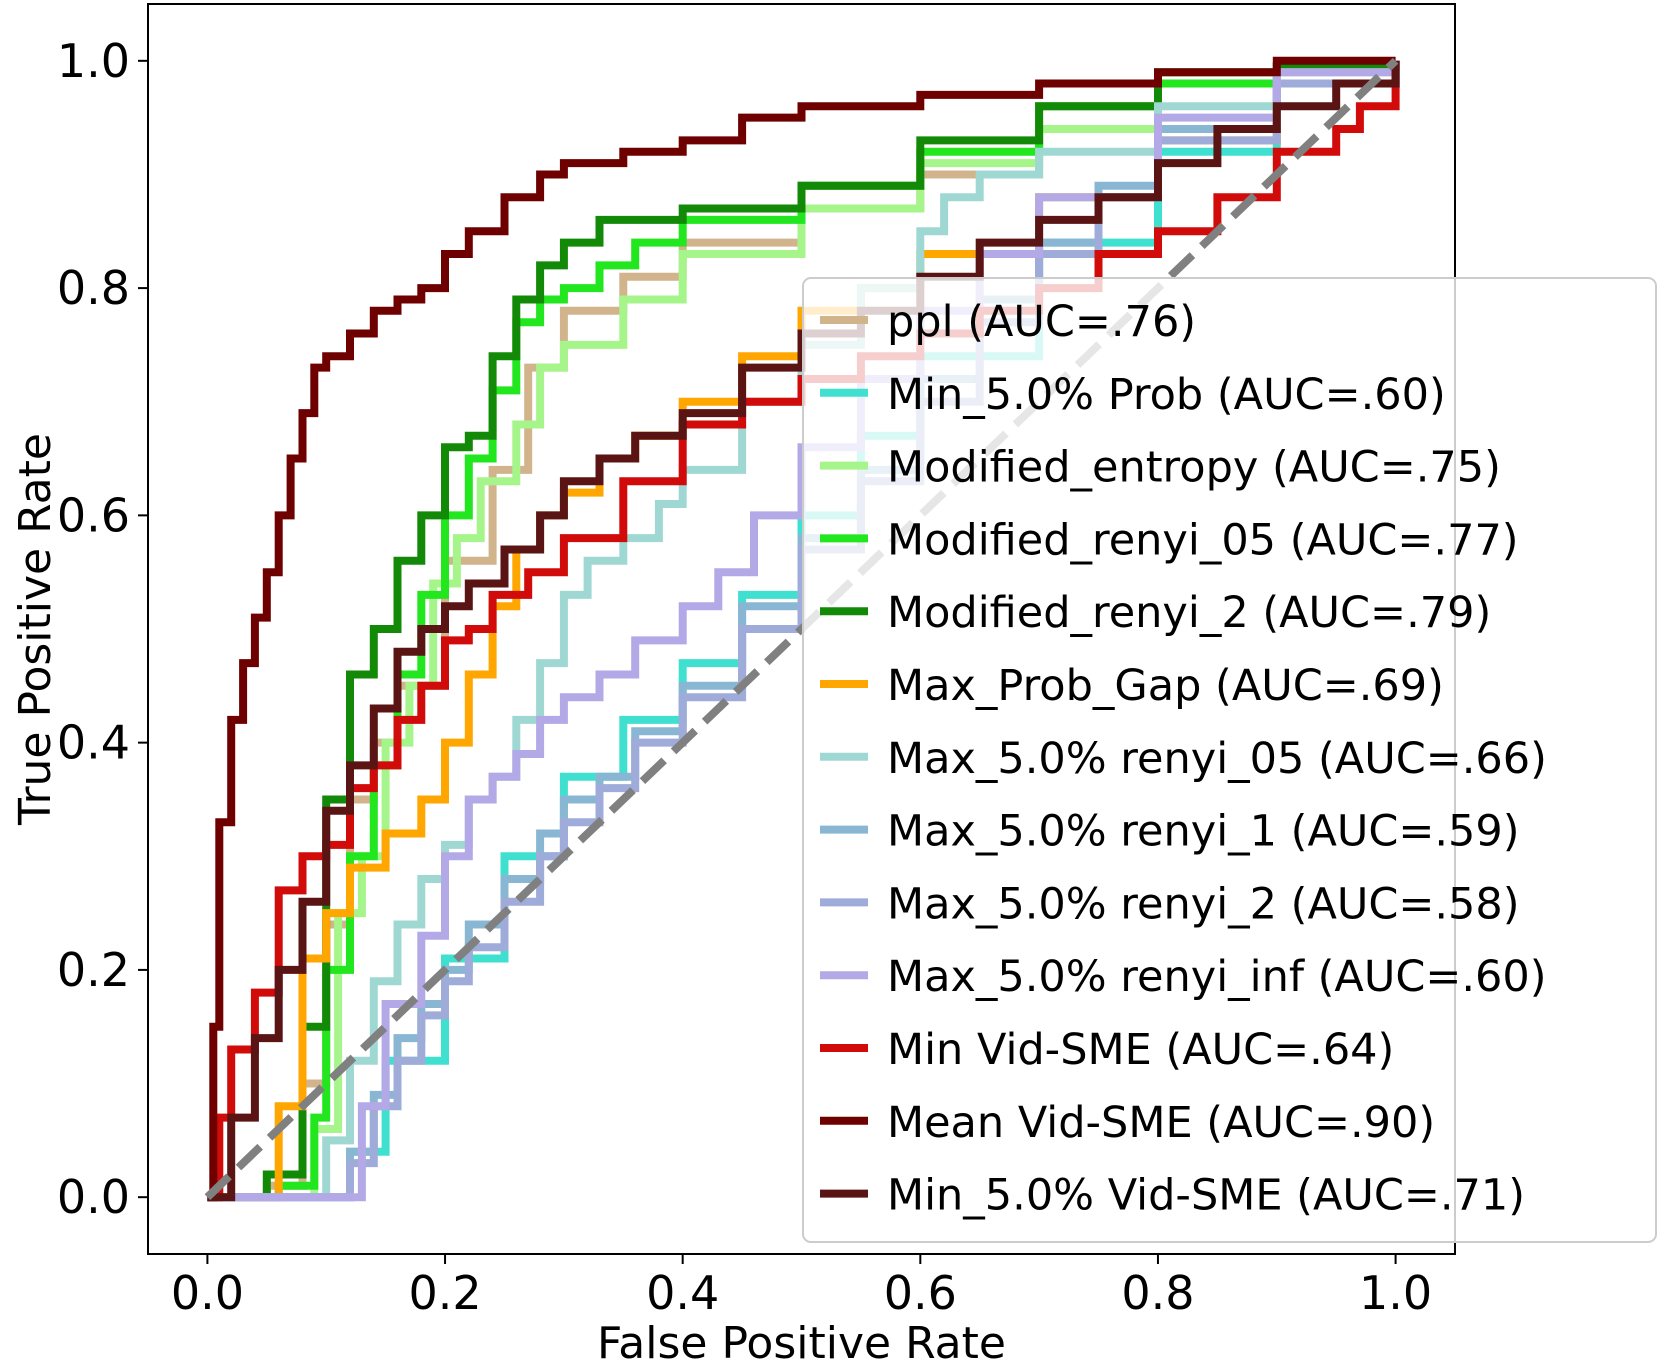  Describe the element at coordinates (93, 743) in the screenshot. I see `y-tick-label: 0.4` at that location.